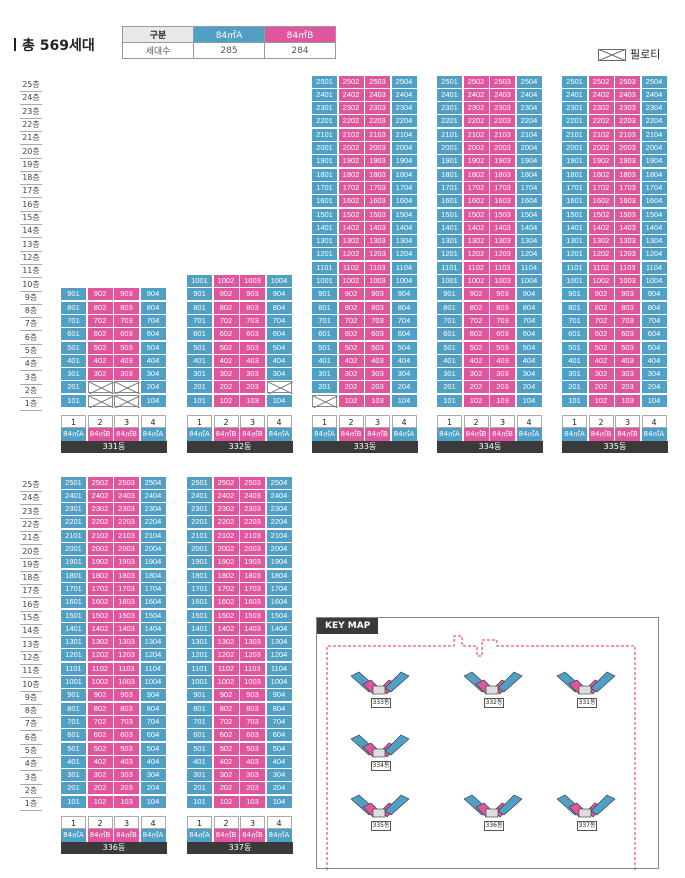 Image resolution: width=685 pixels, height=878 pixels. Describe the element at coordinates (153, 708) in the screenshot. I see `unit-cell: 804` at that location.